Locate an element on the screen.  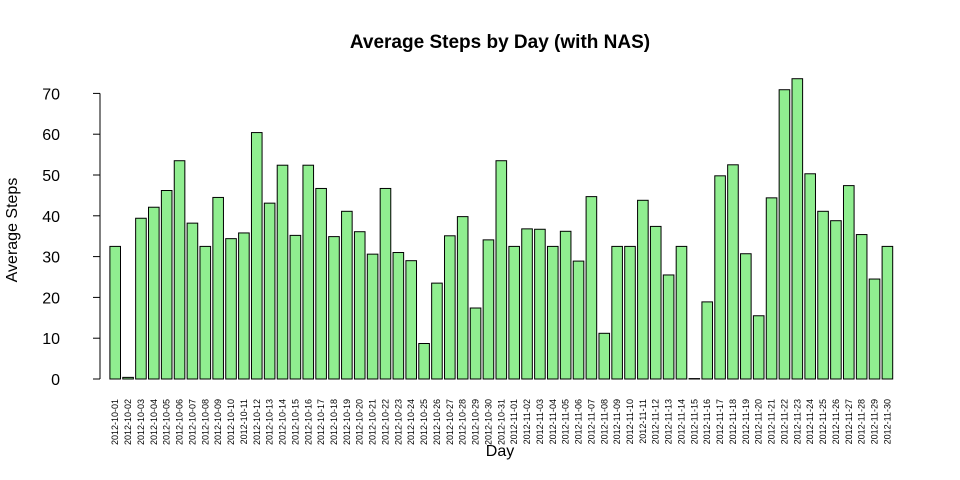
x-tick-label-2012-11-13: 2012-11-13 is located at coordinates (669, 421).